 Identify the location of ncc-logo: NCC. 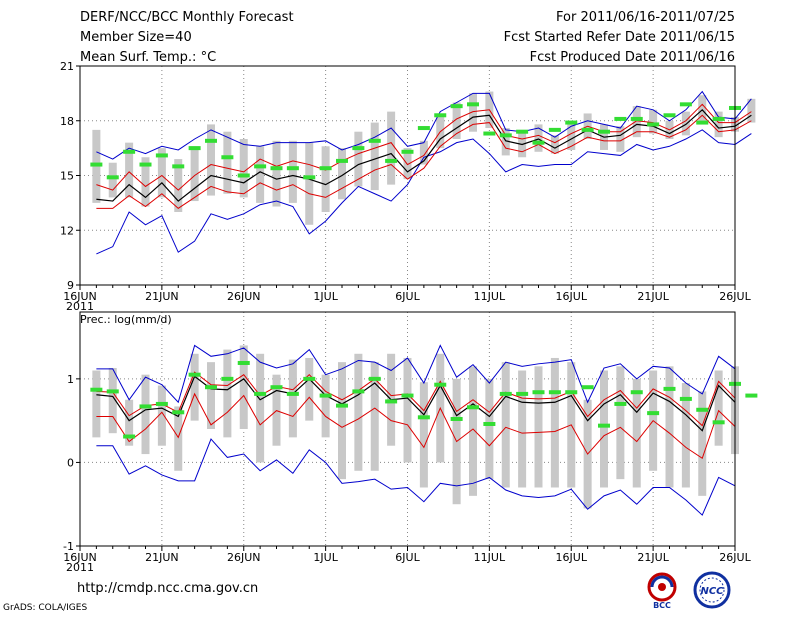
(712, 590).